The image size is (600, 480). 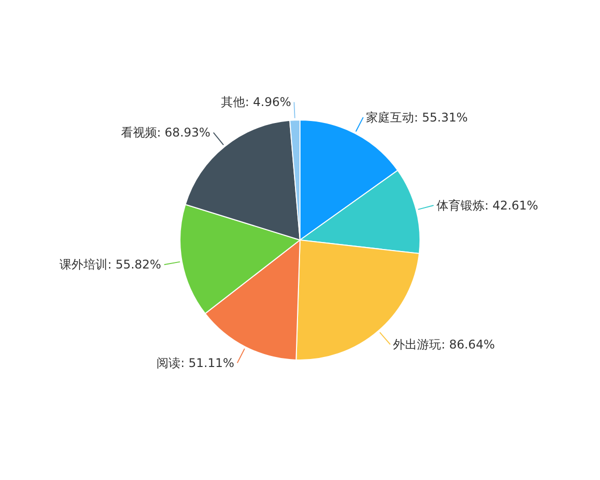 What do you see at coordinates (195, 363) in the screenshot?
I see `slice-label: 阅读: 51.11%` at bounding box center [195, 363].